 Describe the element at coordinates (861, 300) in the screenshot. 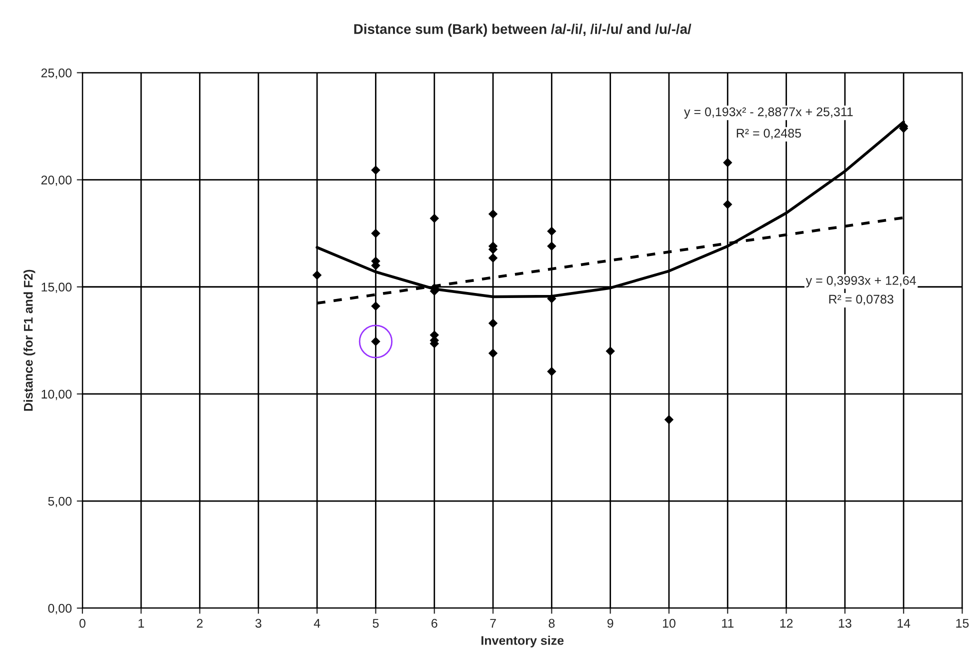

I see `annotation: R² = 0,0783` at that location.